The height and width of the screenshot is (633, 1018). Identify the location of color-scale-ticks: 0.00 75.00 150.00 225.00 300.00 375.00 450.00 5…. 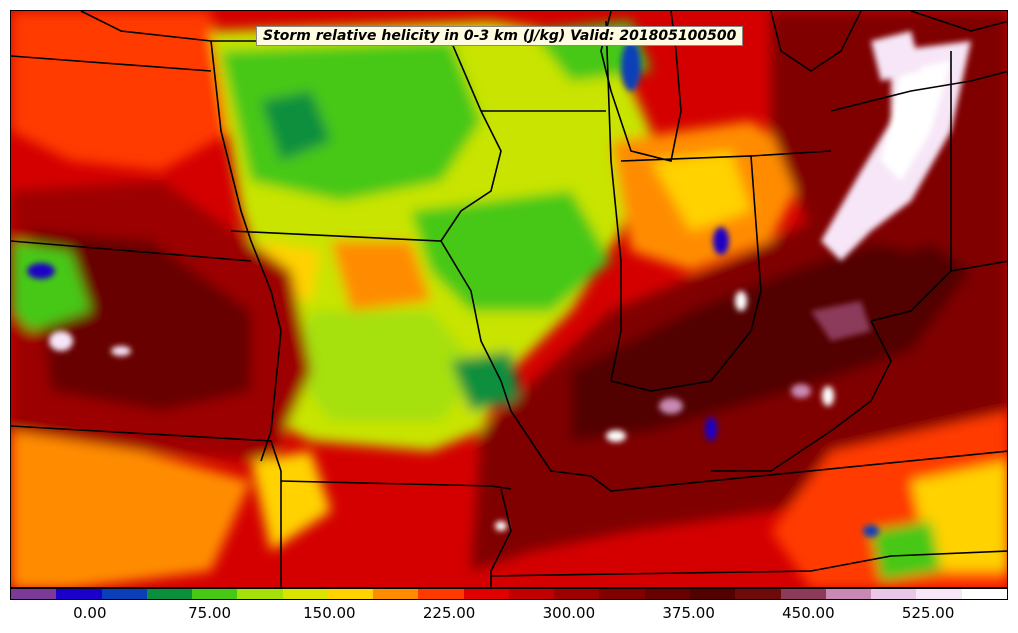
(509, 615).